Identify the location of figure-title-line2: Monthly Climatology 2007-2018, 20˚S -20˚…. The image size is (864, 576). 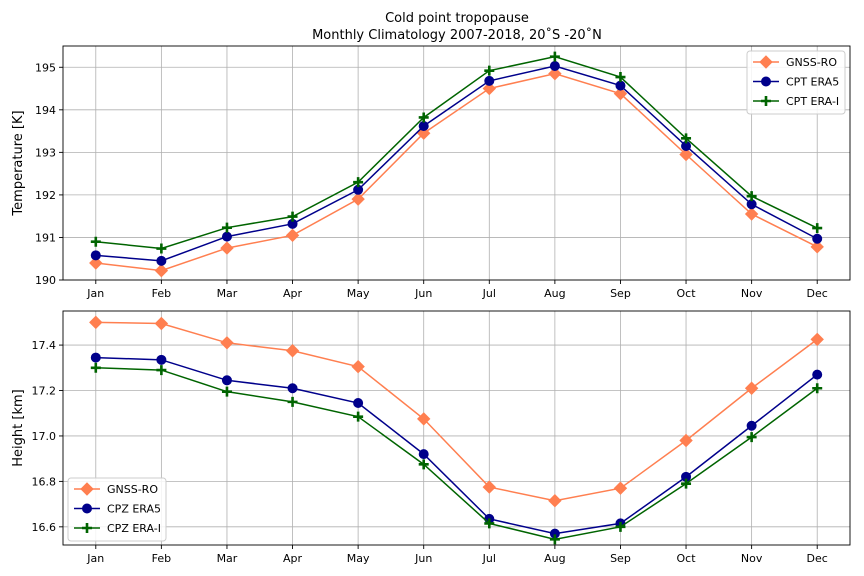
(457, 35).